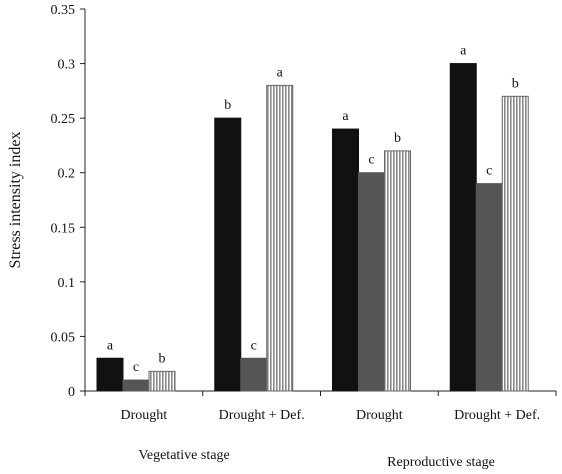 The image size is (562, 474). I want to click on y-tick-label: 0.1, so click(67, 283).